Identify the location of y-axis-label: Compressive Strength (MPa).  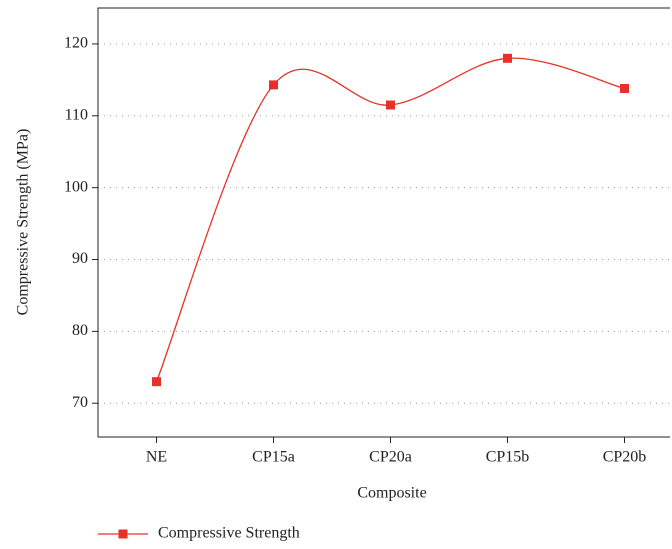
(23, 222).